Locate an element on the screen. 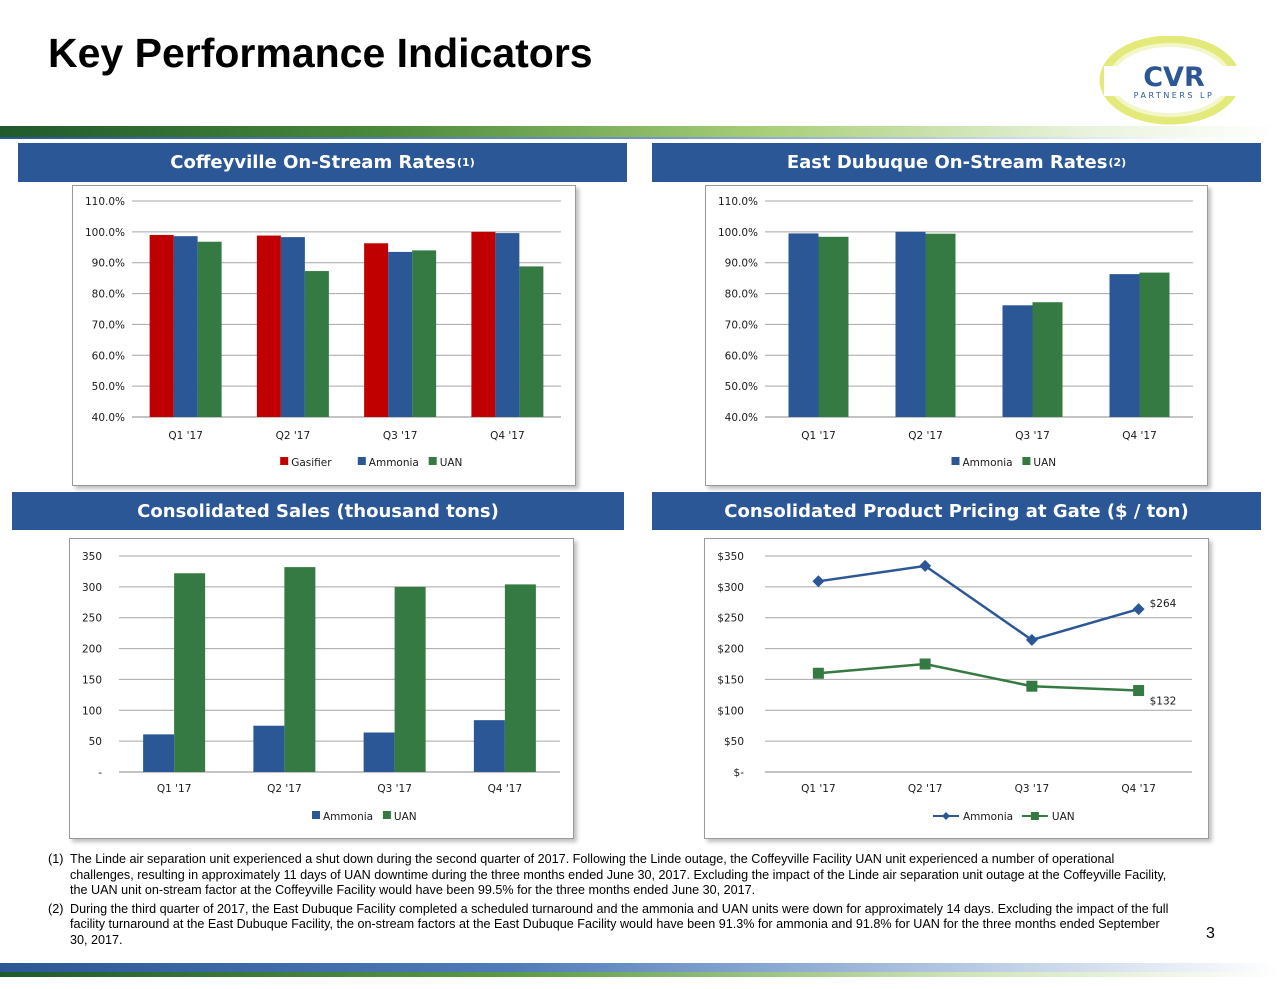 This screenshot has height=989, width=1280. logo-main-text: CVR is located at coordinates (1174, 77).